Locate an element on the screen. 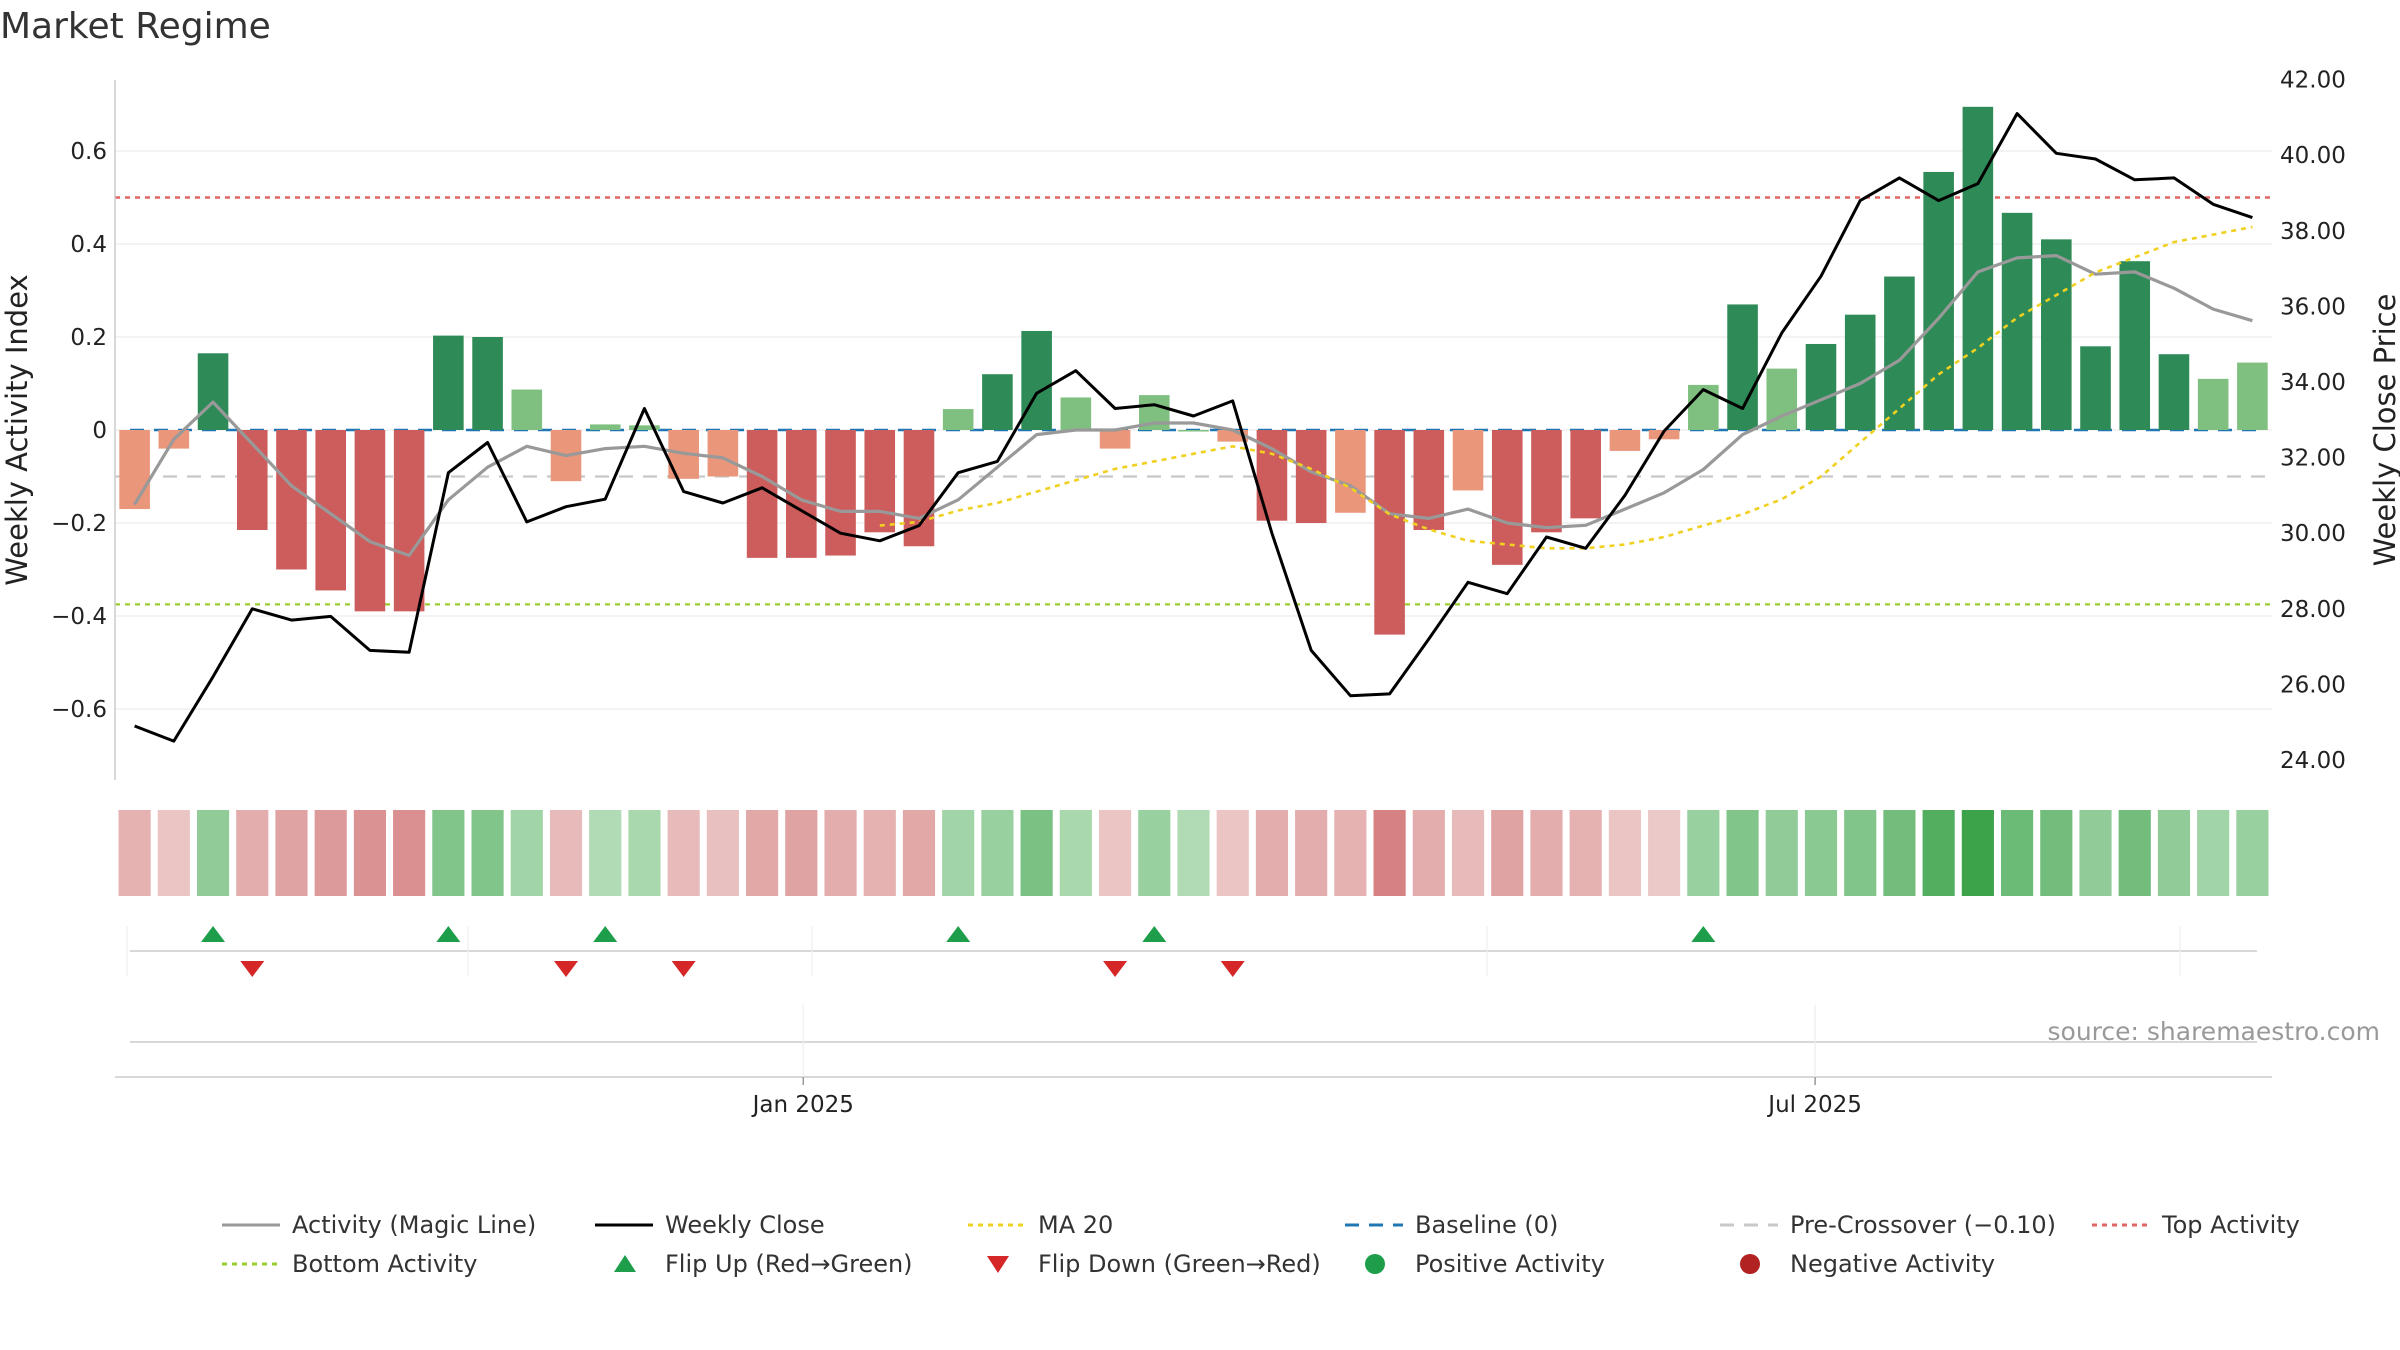 The height and width of the screenshot is (1350, 2400). y-tick-label: 0.4 is located at coordinates (88, 245).